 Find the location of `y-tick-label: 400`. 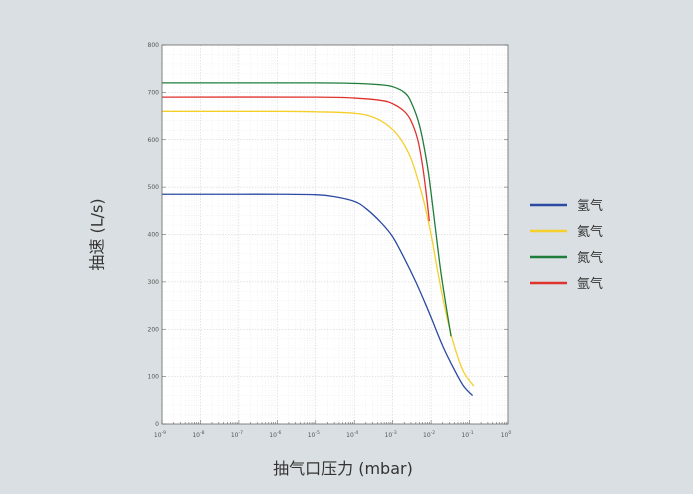

y-tick-label: 400 is located at coordinates (154, 235).